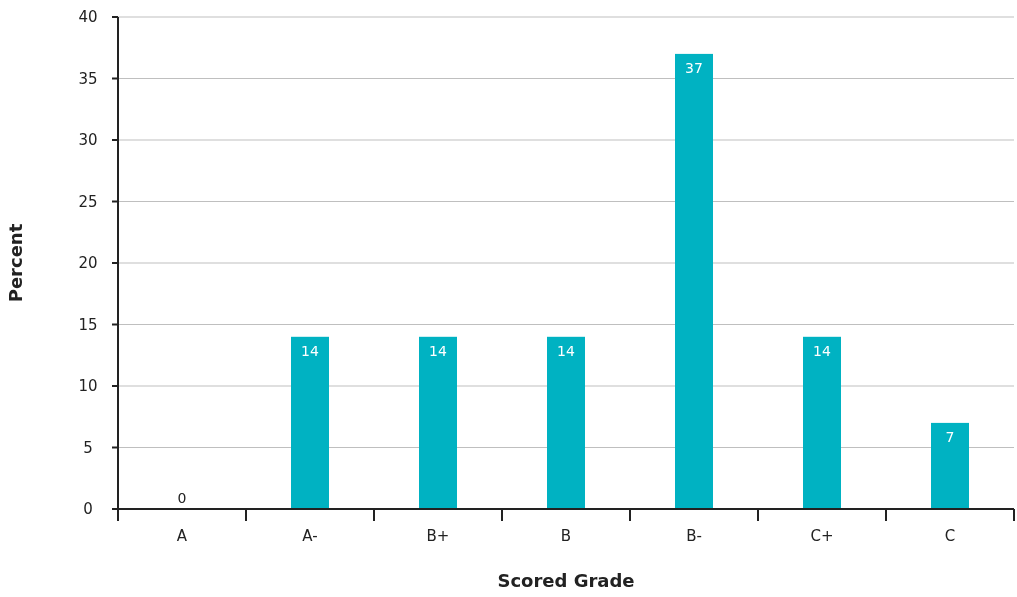 The image size is (1017, 597). I want to click on y-tick-label: 20, so click(88, 263).